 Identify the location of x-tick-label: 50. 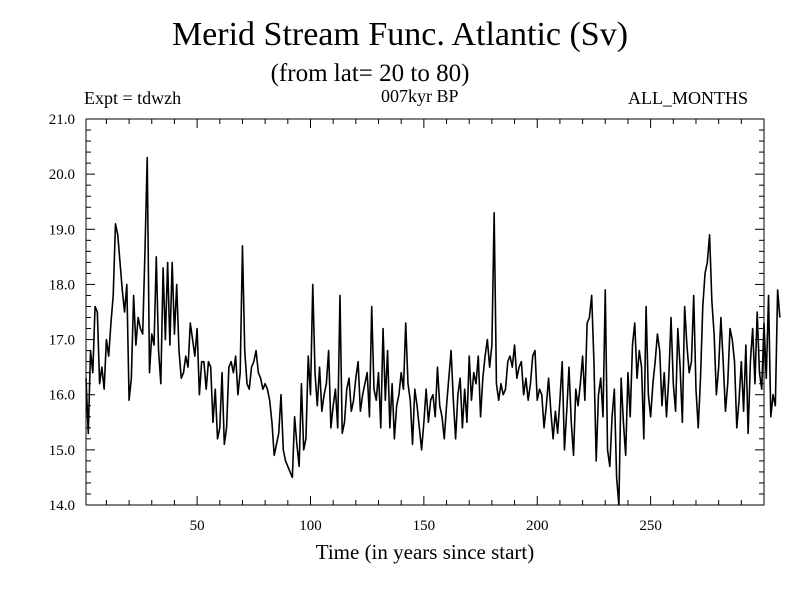
(197, 526).